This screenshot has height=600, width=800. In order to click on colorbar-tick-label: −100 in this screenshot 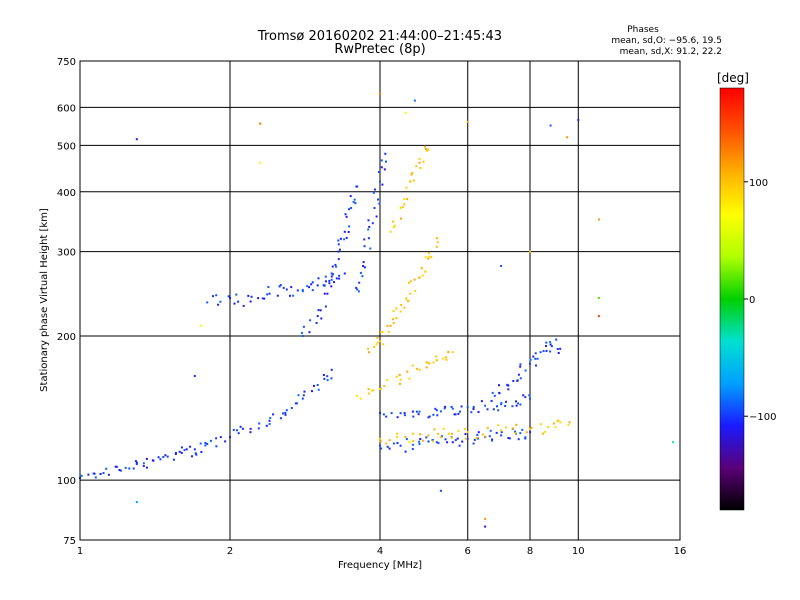, I will do `click(762, 417)`.